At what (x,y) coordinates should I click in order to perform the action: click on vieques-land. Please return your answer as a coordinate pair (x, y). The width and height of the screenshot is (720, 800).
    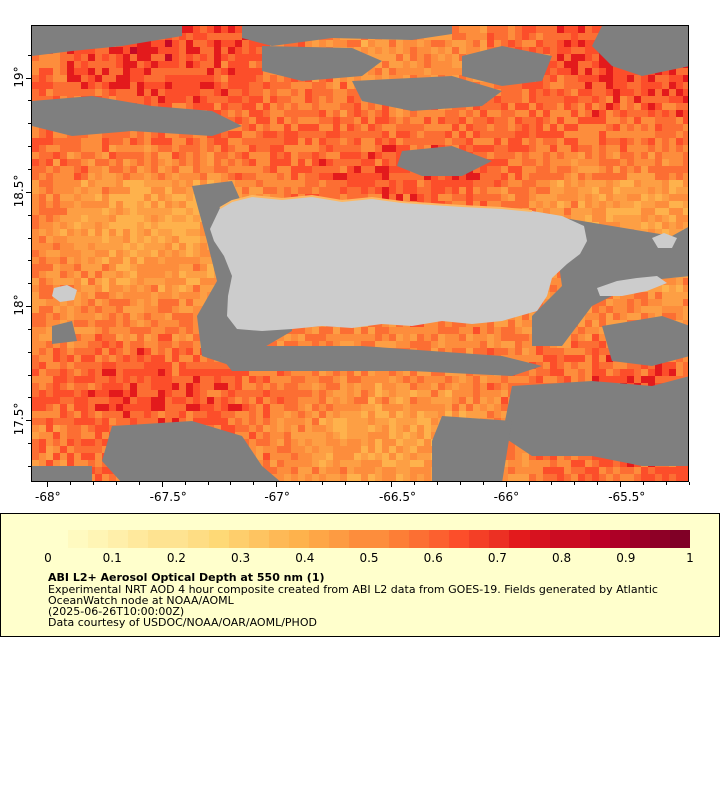
    Looking at the image, I should click on (632, 286).